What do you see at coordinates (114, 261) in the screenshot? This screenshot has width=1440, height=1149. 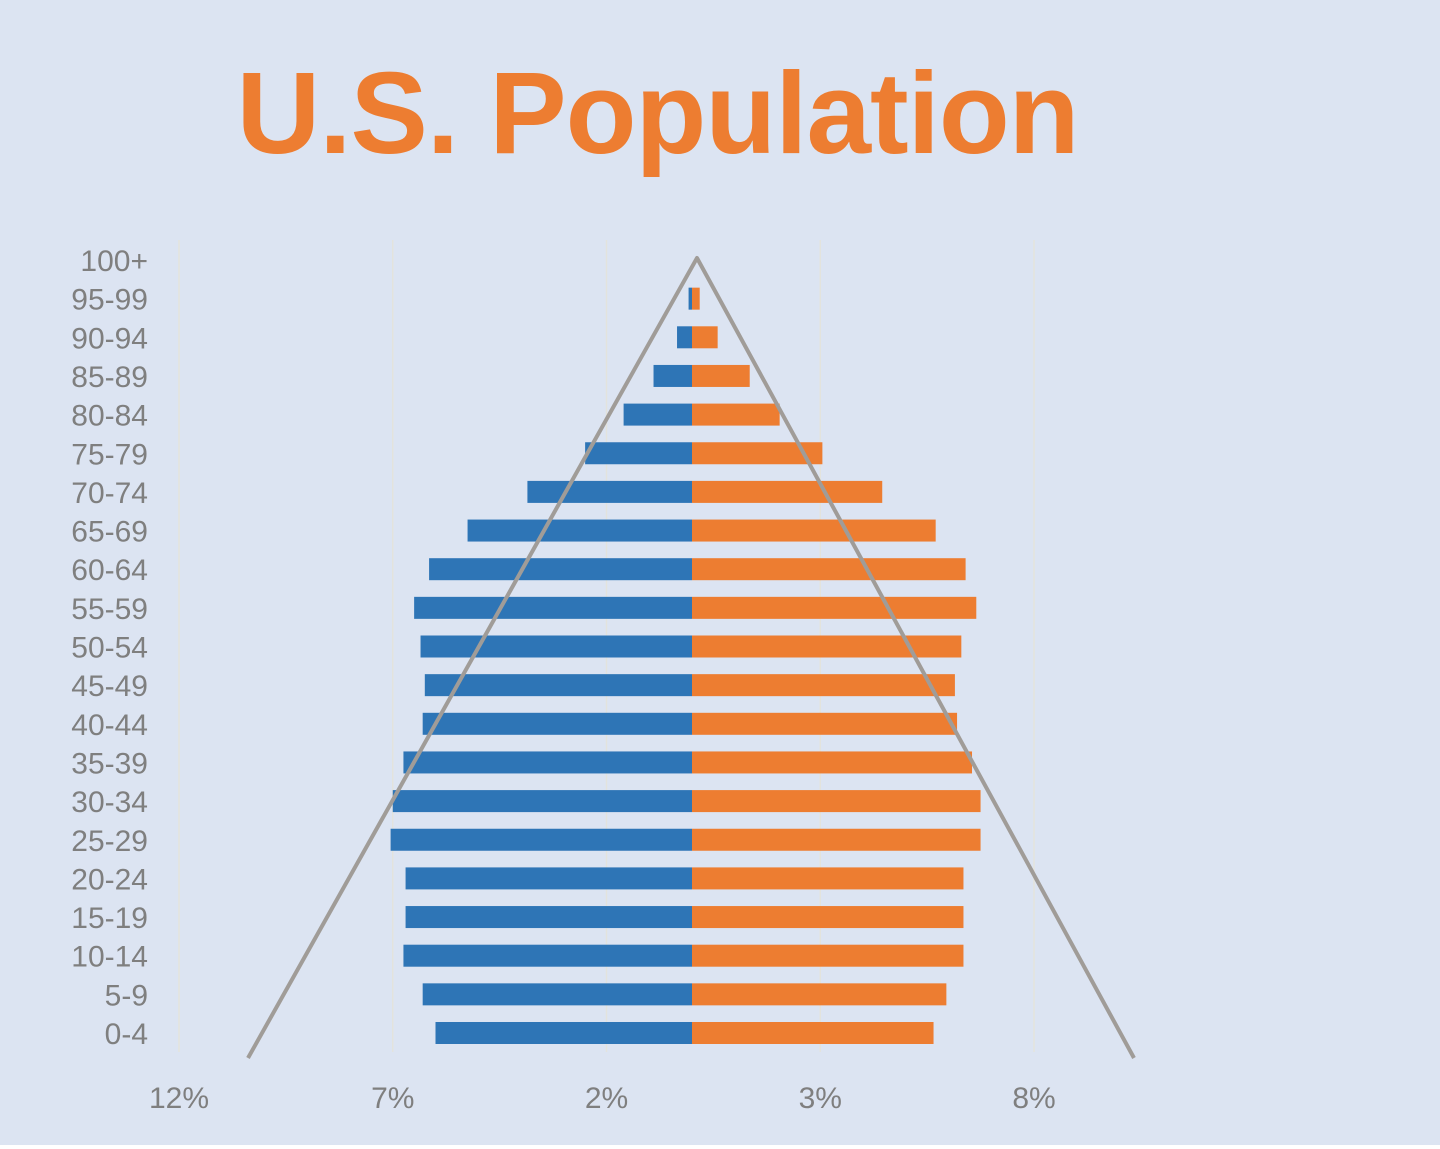 I see `y-tick-label: 100+` at bounding box center [114, 261].